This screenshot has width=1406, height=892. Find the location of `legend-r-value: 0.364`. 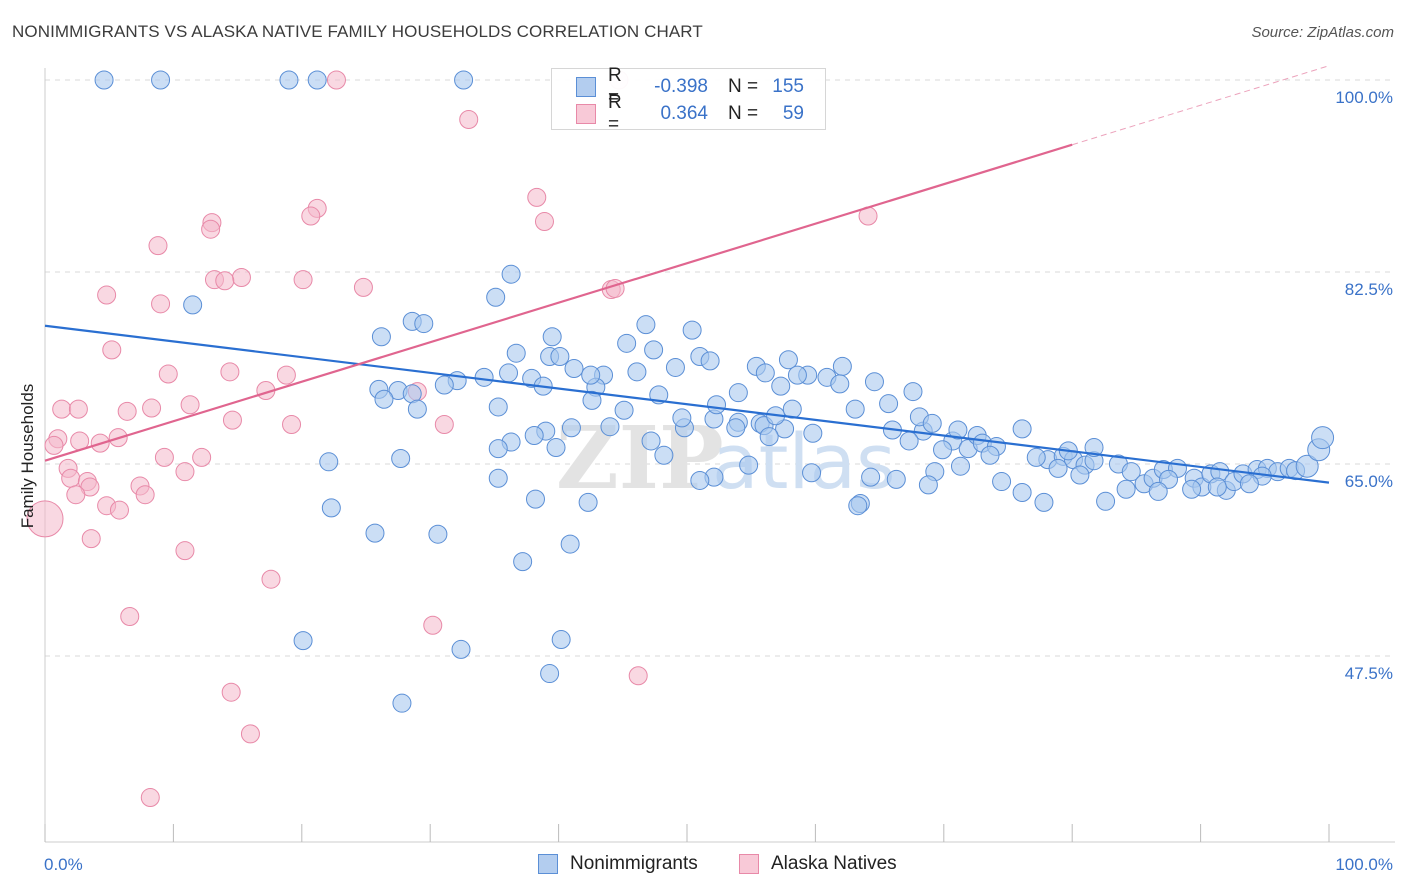

legend-r-value: 0.364 is located at coordinates (684, 113).